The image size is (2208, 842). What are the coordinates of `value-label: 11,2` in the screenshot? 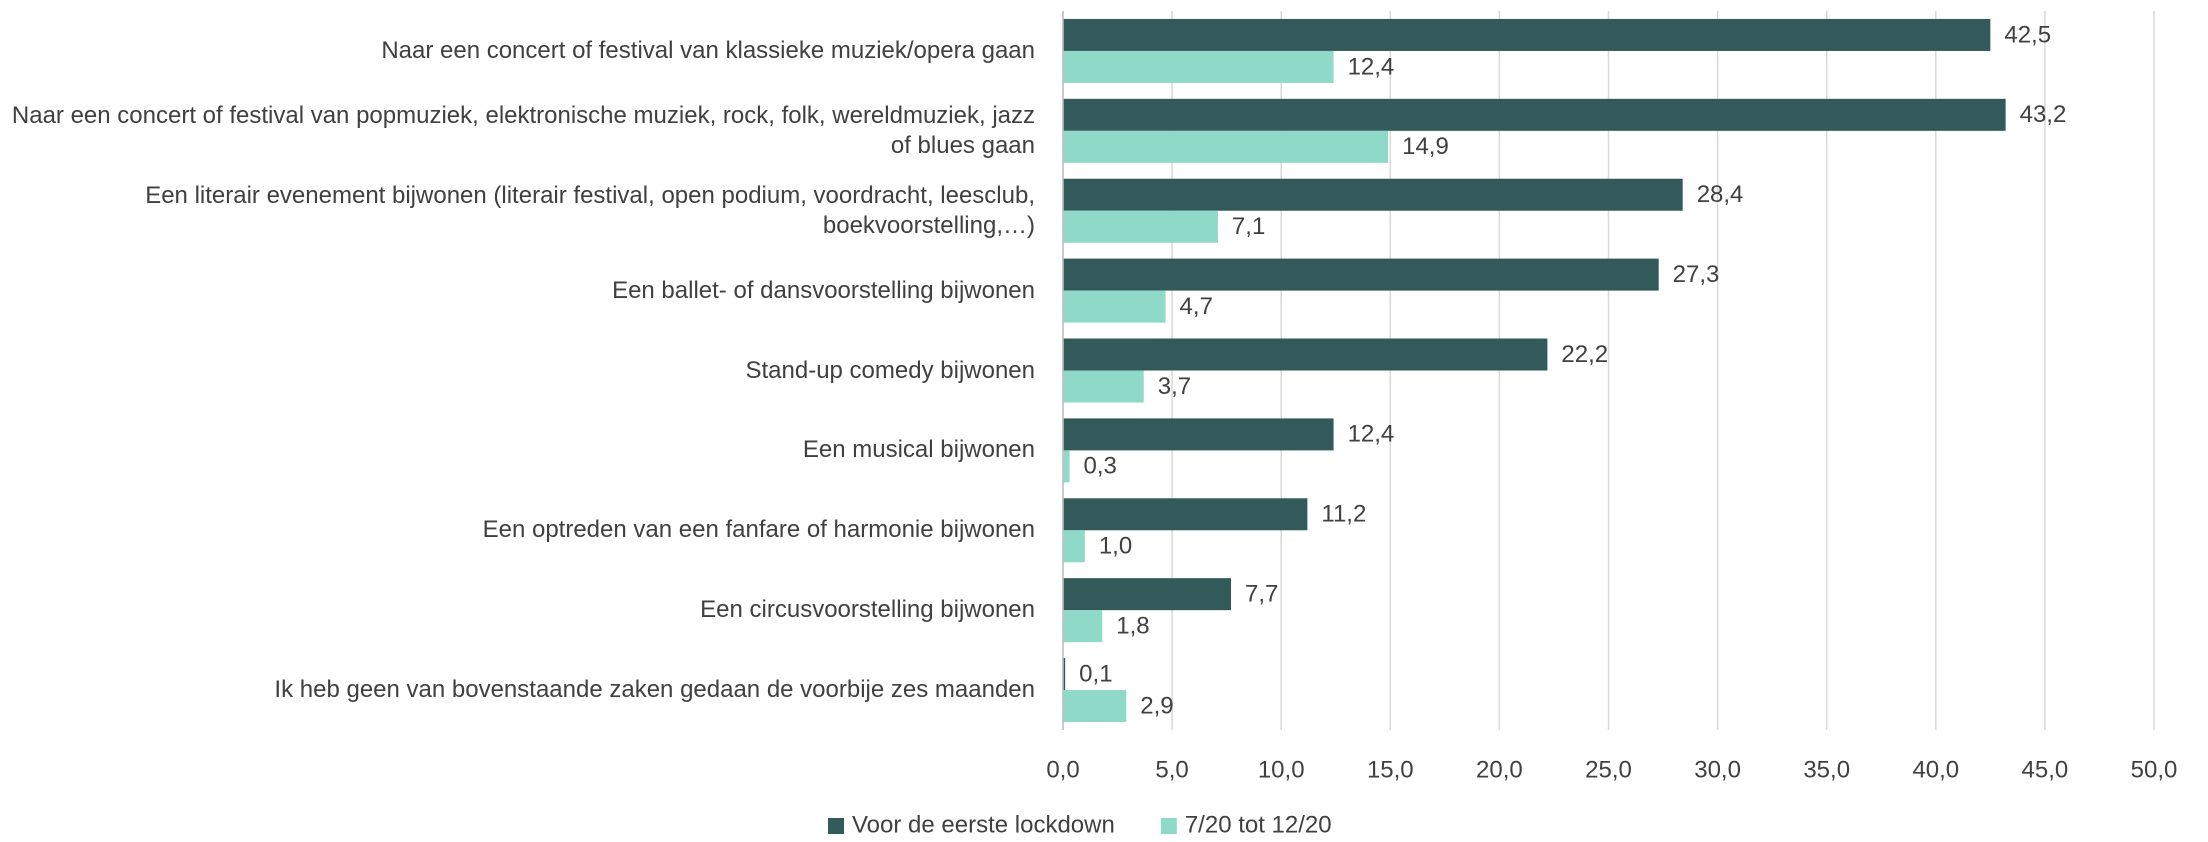 It's located at (1343, 514).